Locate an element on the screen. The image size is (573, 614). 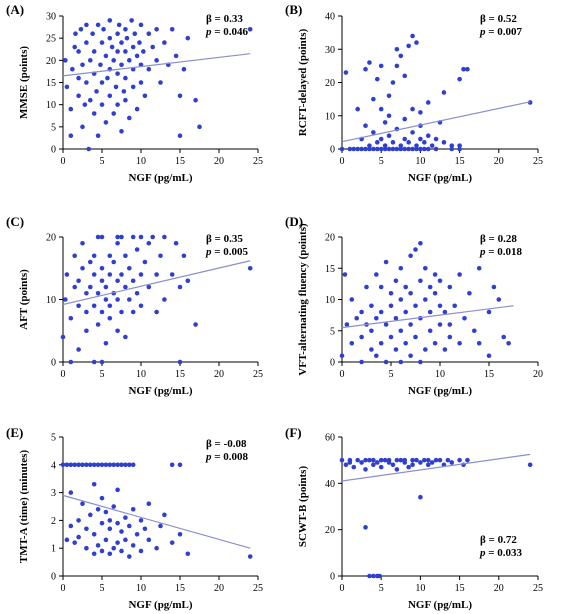
x-axis-label: NGF (pg/mL) is located at coordinates (160, 178).